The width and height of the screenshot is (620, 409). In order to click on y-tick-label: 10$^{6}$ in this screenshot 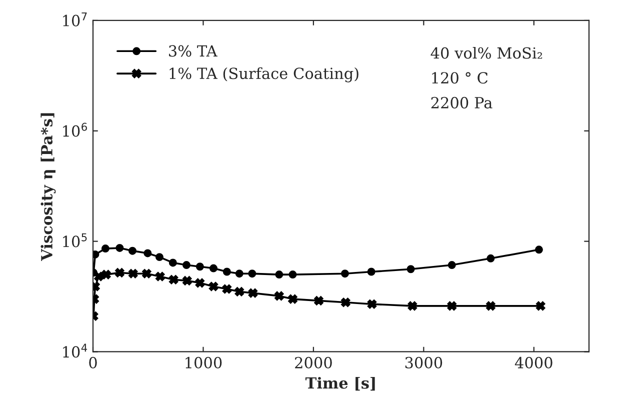, I will do `click(75, 129)`.